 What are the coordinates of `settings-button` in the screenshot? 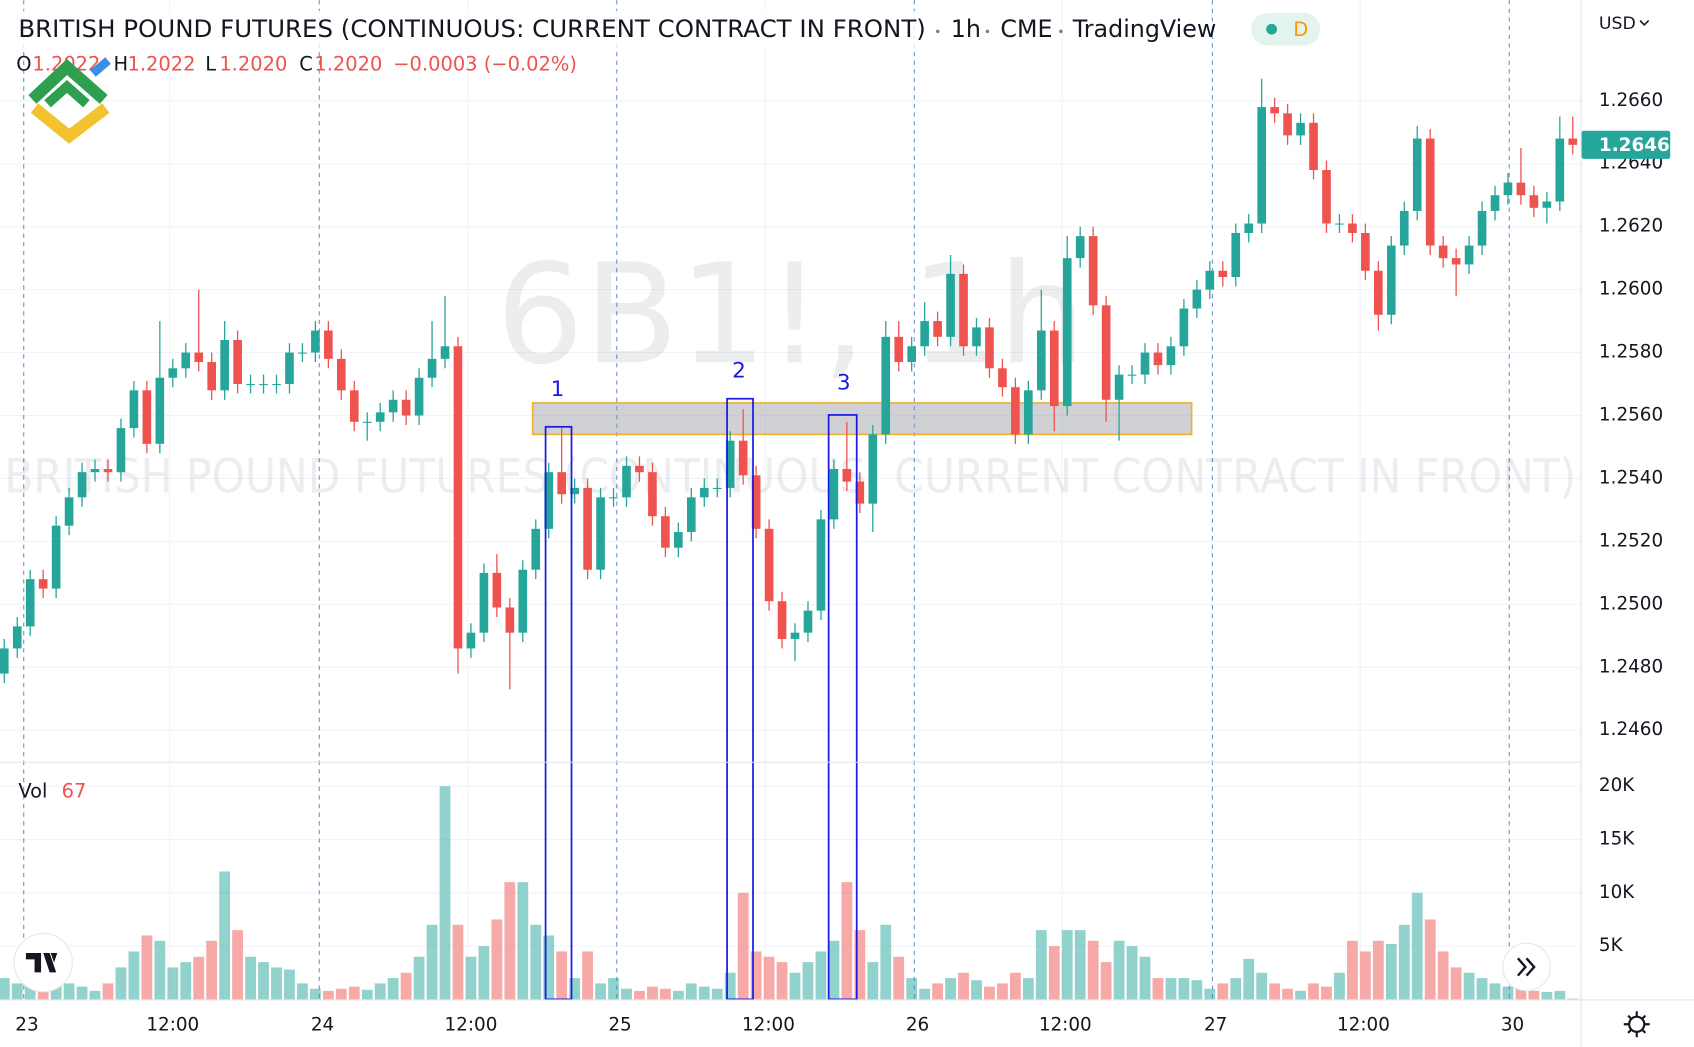 It's located at (1636, 1024).